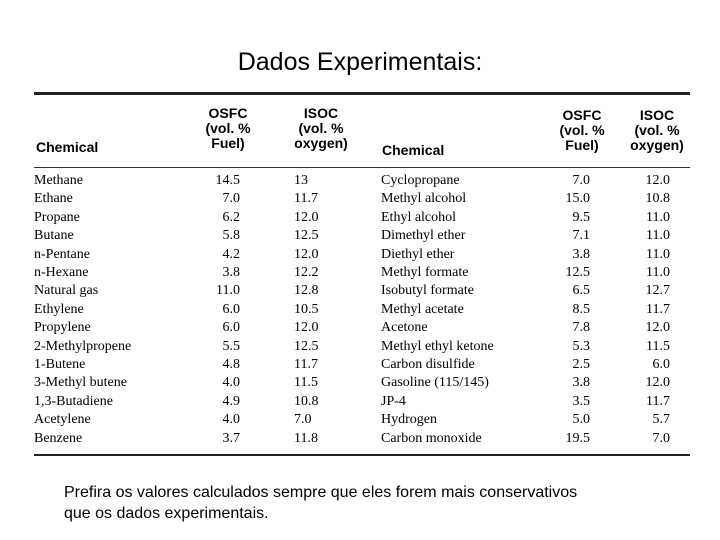  I want to click on osfc-value-right: 3.5, so click(581, 401).